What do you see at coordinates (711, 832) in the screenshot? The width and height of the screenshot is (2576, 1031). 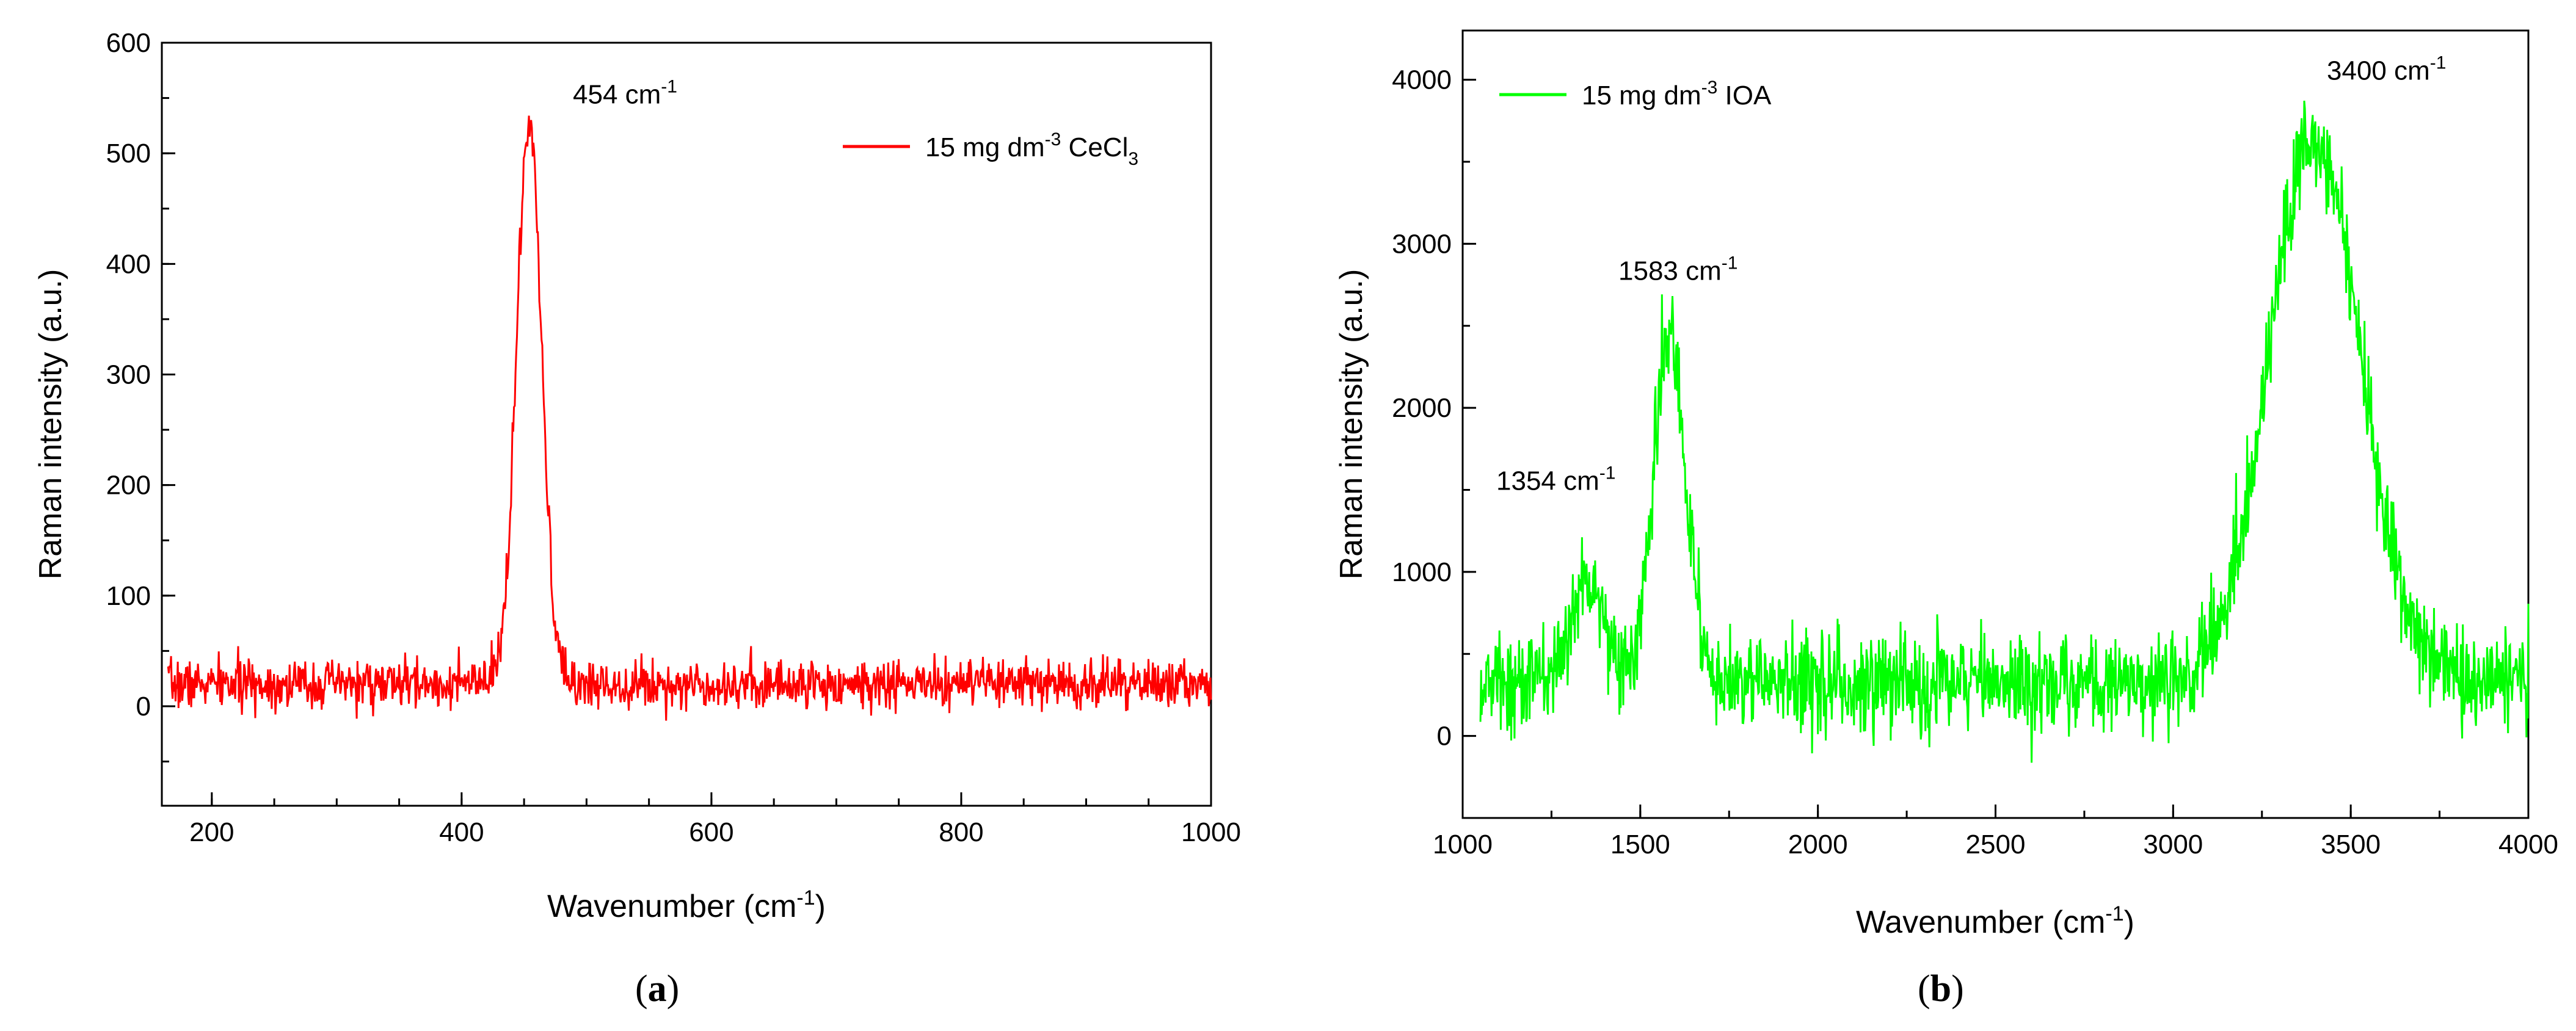 I see `x-tick-label: 600` at bounding box center [711, 832].